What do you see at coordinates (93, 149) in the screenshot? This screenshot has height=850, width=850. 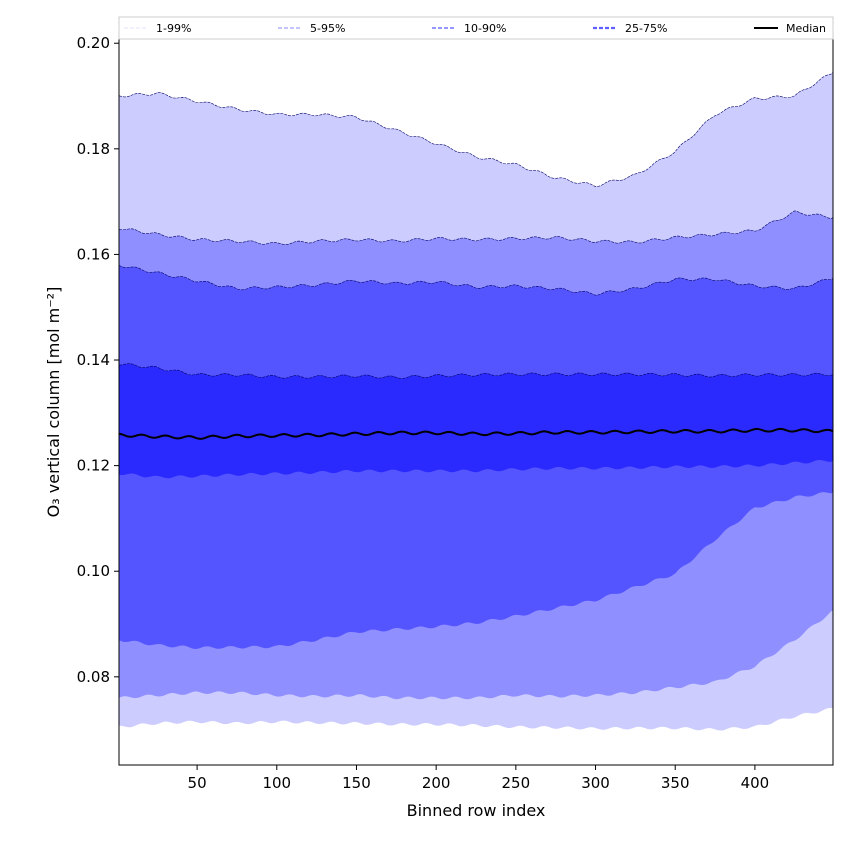 I see `y-tick-label: 0.18` at bounding box center [93, 149].